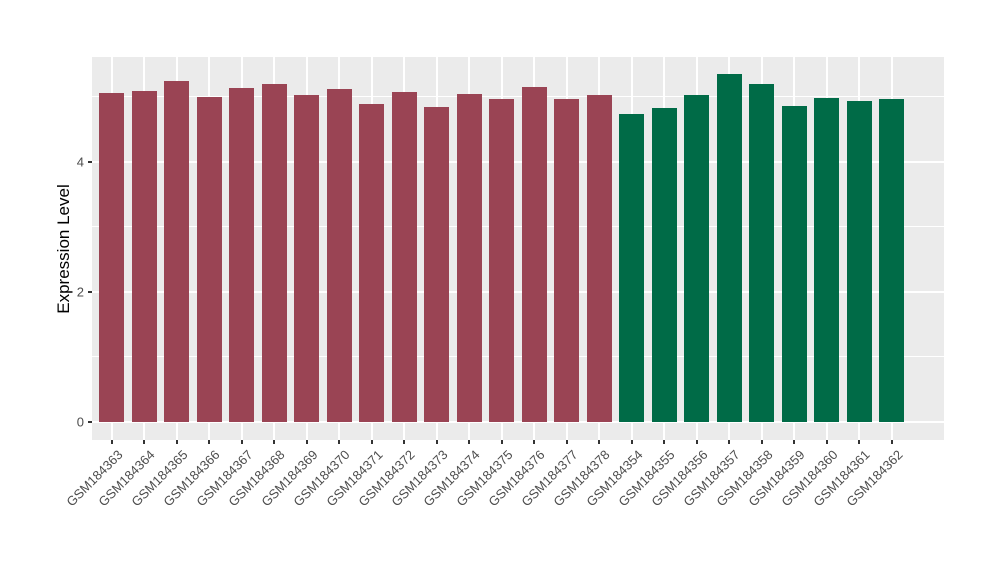 The height and width of the screenshot is (580, 1000). What do you see at coordinates (80, 291) in the screenshot?
I see `y-axis-tick-label: 2` at bounding box center [80, 291].